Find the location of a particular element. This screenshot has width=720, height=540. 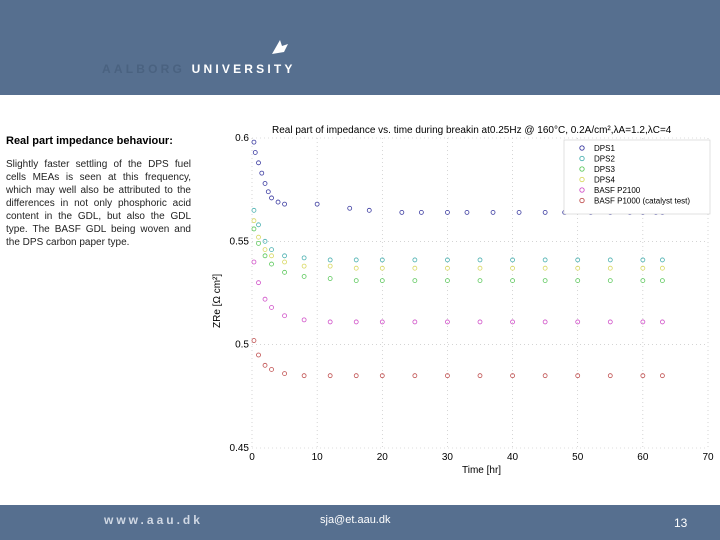

y-axis-ticks: 0.45 0.5 0.55 0.6 is located at coordinates (240, 293).